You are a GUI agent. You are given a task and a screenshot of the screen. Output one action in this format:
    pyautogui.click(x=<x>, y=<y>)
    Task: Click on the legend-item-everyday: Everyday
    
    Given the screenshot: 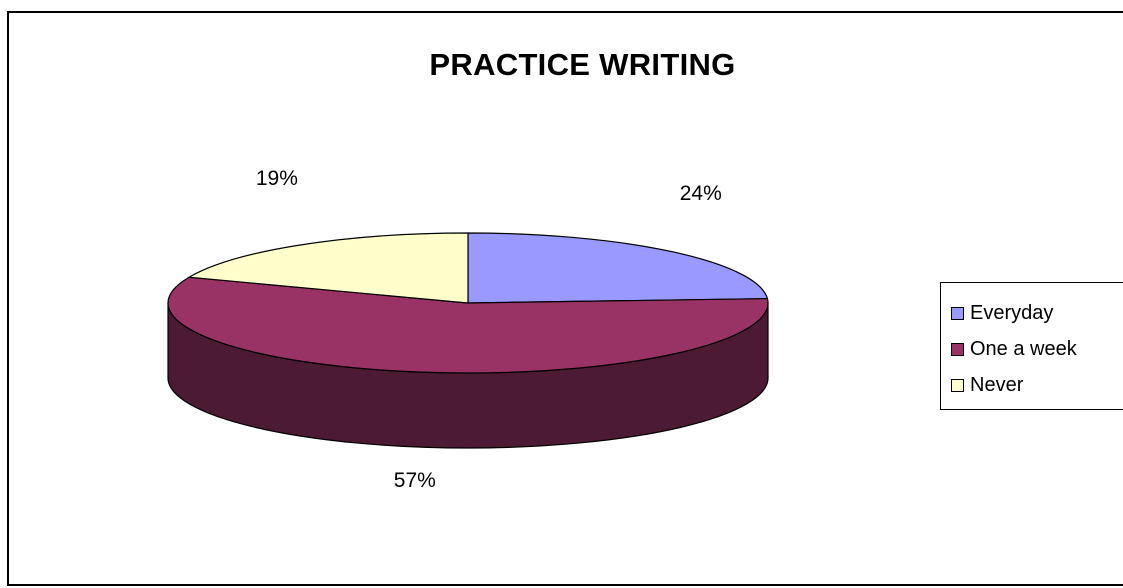 What is the action you would take?
    pyautogui.click(x=1037, y=313)
    